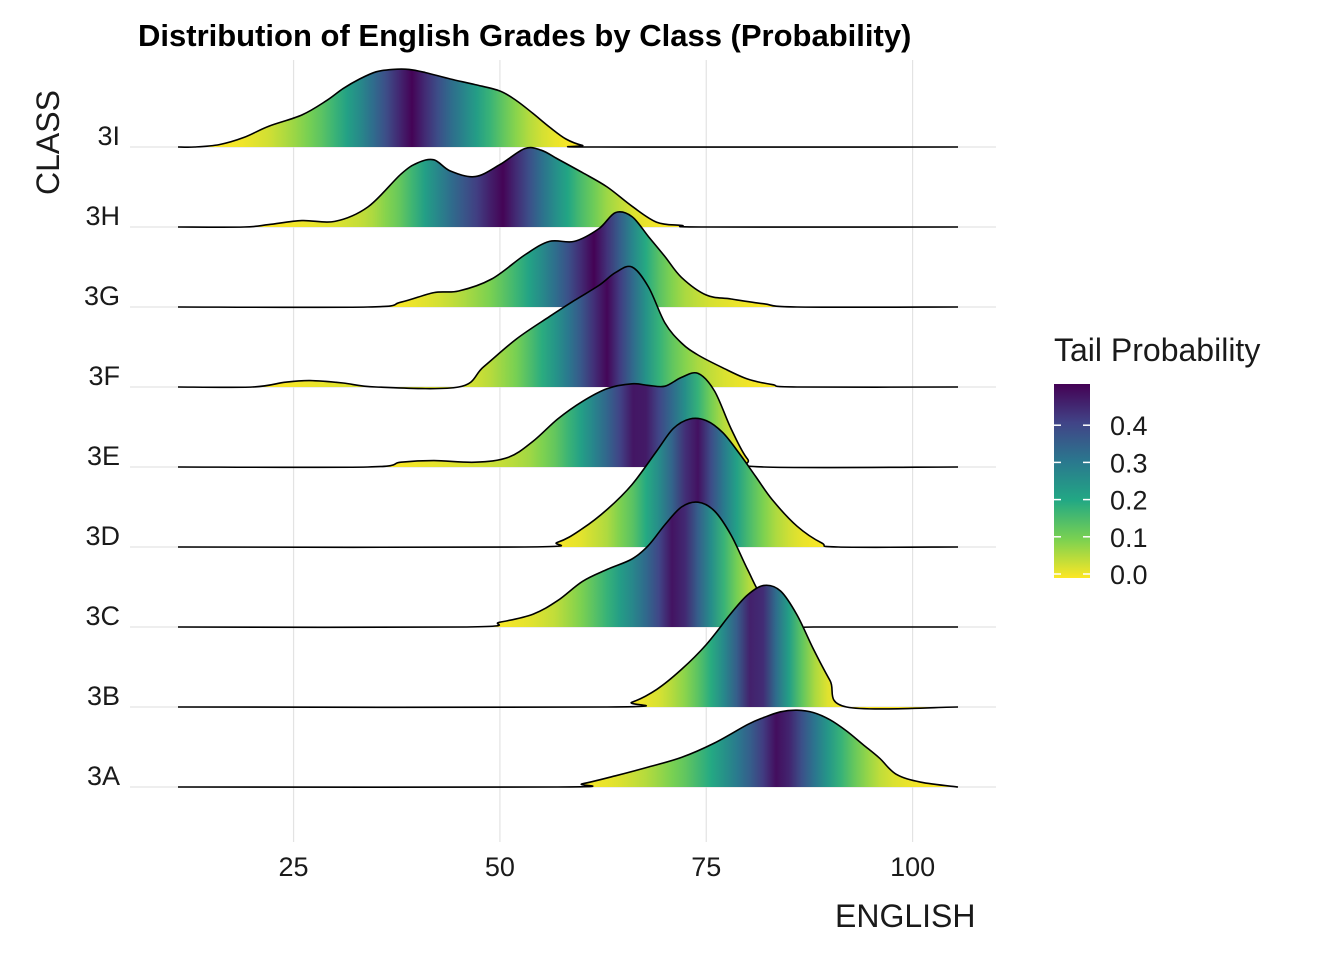 The height and width of the screenshot is (960, 1344). I want to click on ridge-outline-3G, so click(568, 260).